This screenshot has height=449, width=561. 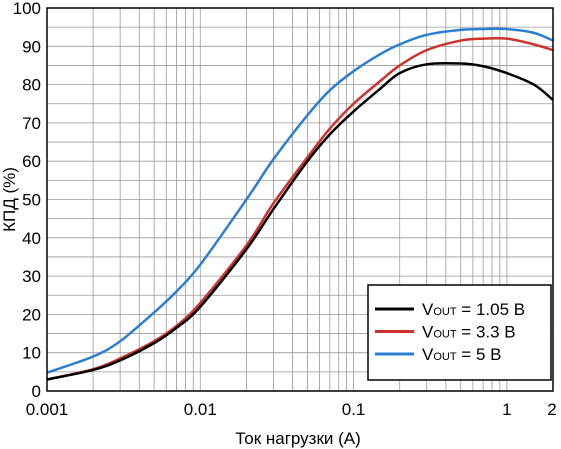 I want to click on y-tick-label: 40, so click(x=31, y=238).